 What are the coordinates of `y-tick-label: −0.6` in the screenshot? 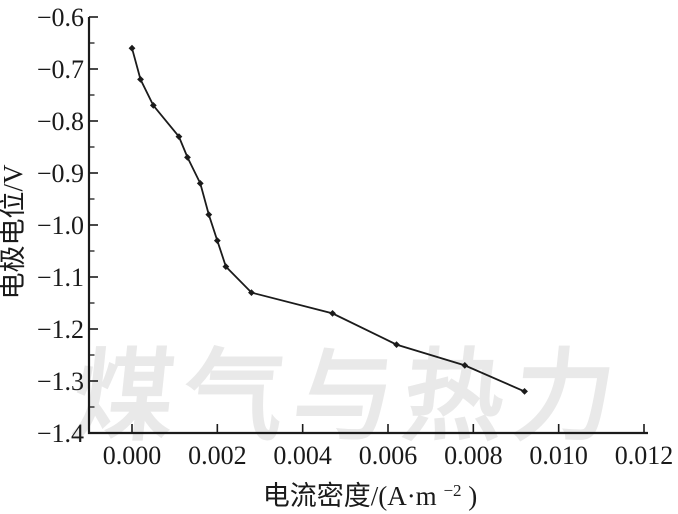 It's located at (60, 17).